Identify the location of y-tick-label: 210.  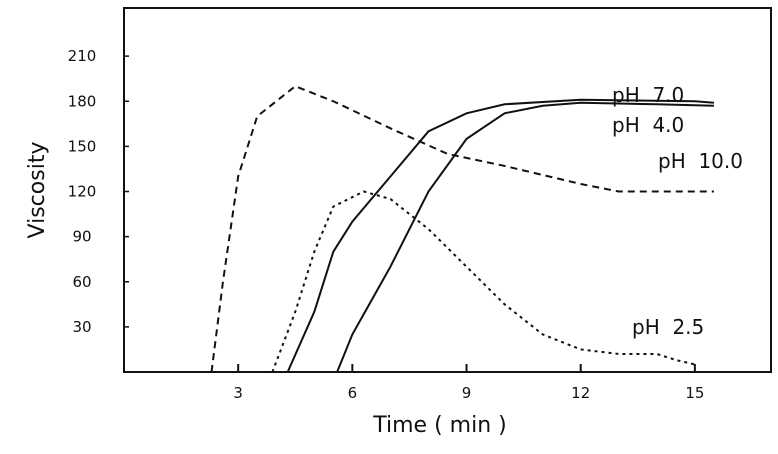
(82, 56).